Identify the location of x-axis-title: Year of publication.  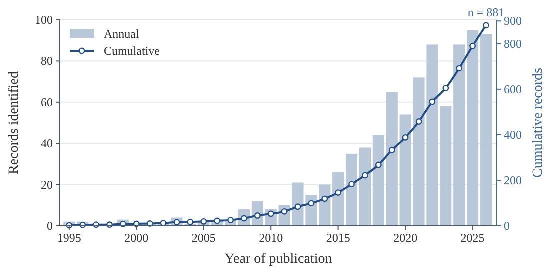
(278, 259).